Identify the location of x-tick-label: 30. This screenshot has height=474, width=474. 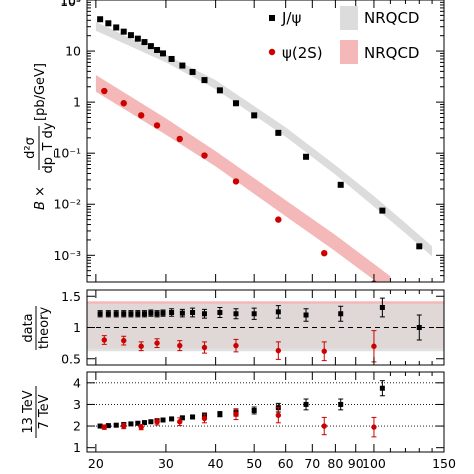
(166, 463).